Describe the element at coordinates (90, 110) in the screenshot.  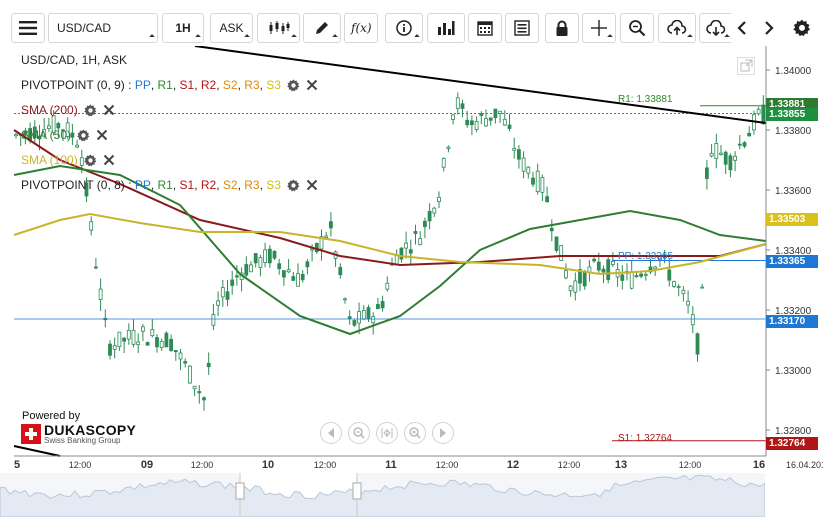
I see `sma200-settings-button` at that location.